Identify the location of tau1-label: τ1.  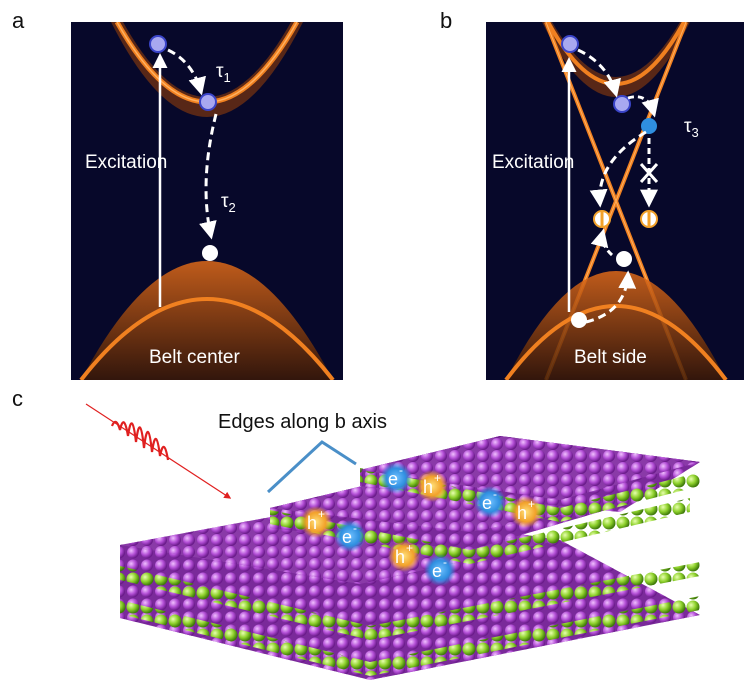
(223, 73).